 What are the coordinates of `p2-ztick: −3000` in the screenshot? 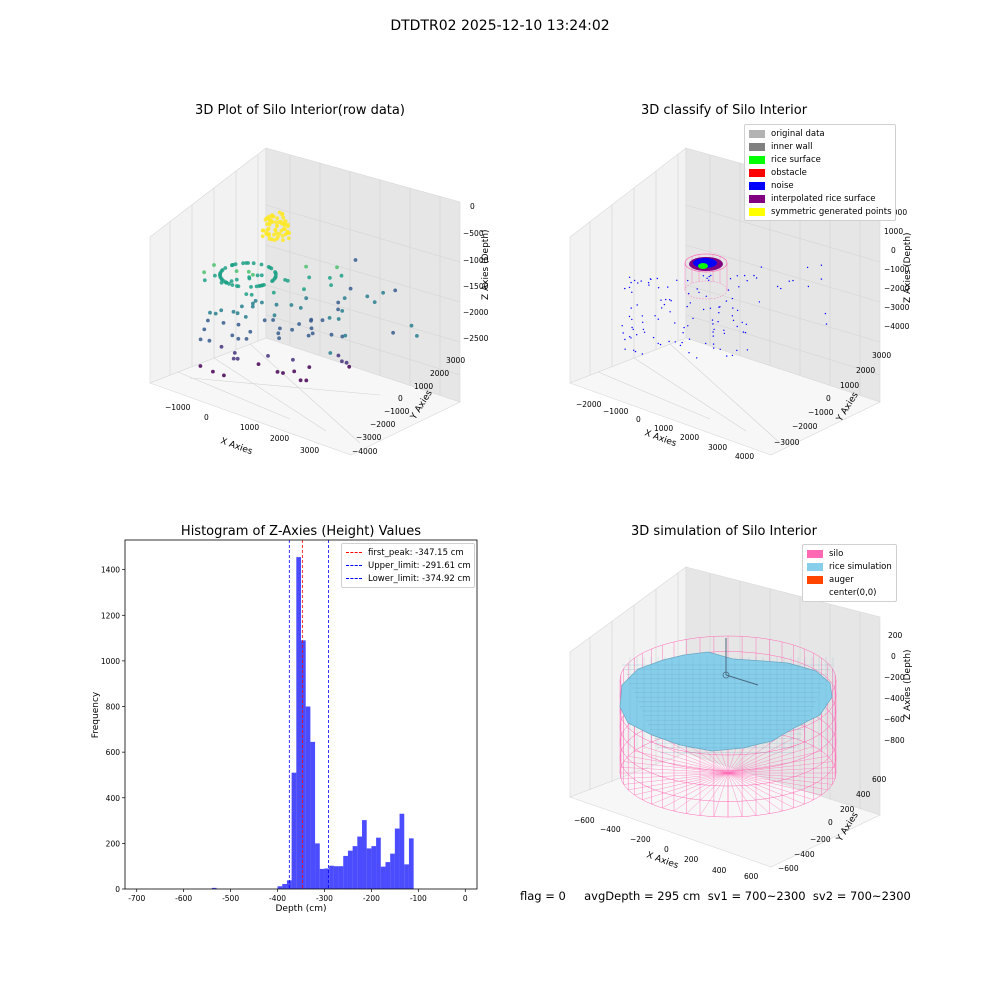 It's located at (897, 307).